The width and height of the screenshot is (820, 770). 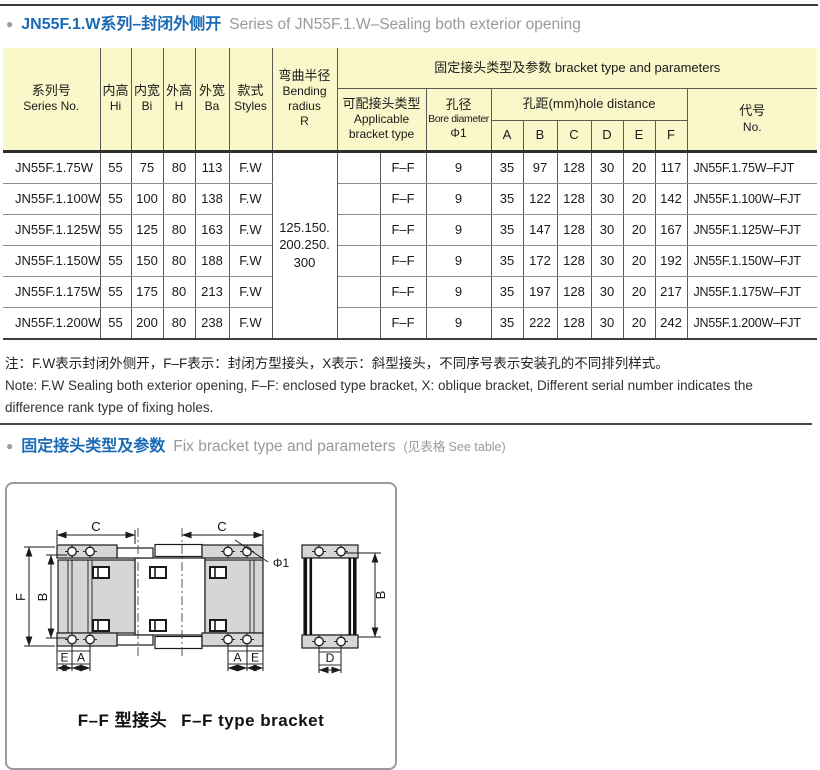 I want to click on section2-title-zh: 固定接头类型及参数, so click(x=93, y=446).